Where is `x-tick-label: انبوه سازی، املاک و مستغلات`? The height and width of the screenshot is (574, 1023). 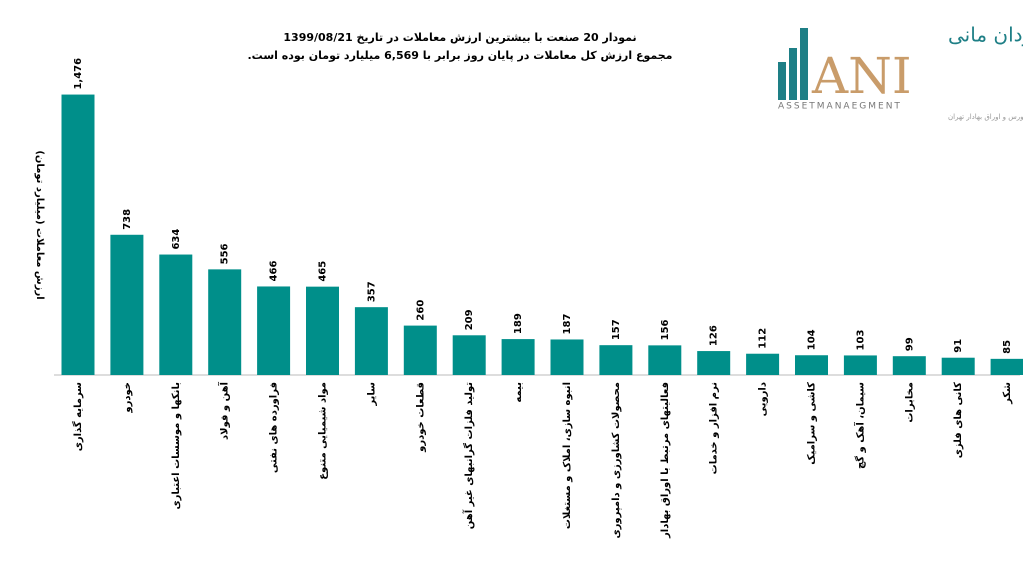 x-tick-label: انبوه سازی، املاک و مستغلات is located at coordinates (567, 455).